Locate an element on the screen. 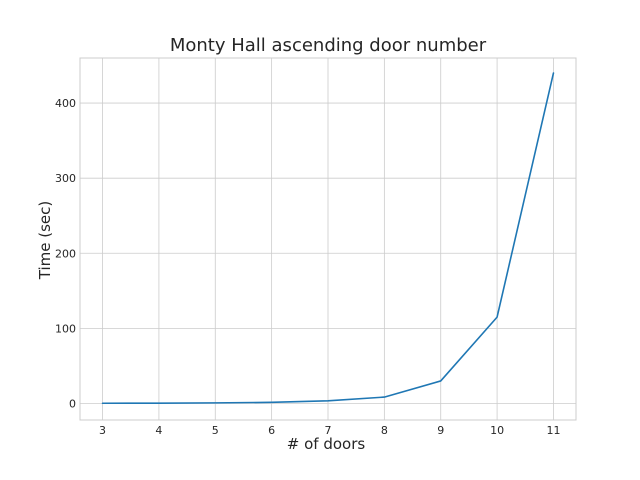  y-axis-label: Time (sec) is located at coordinates (45, 240).